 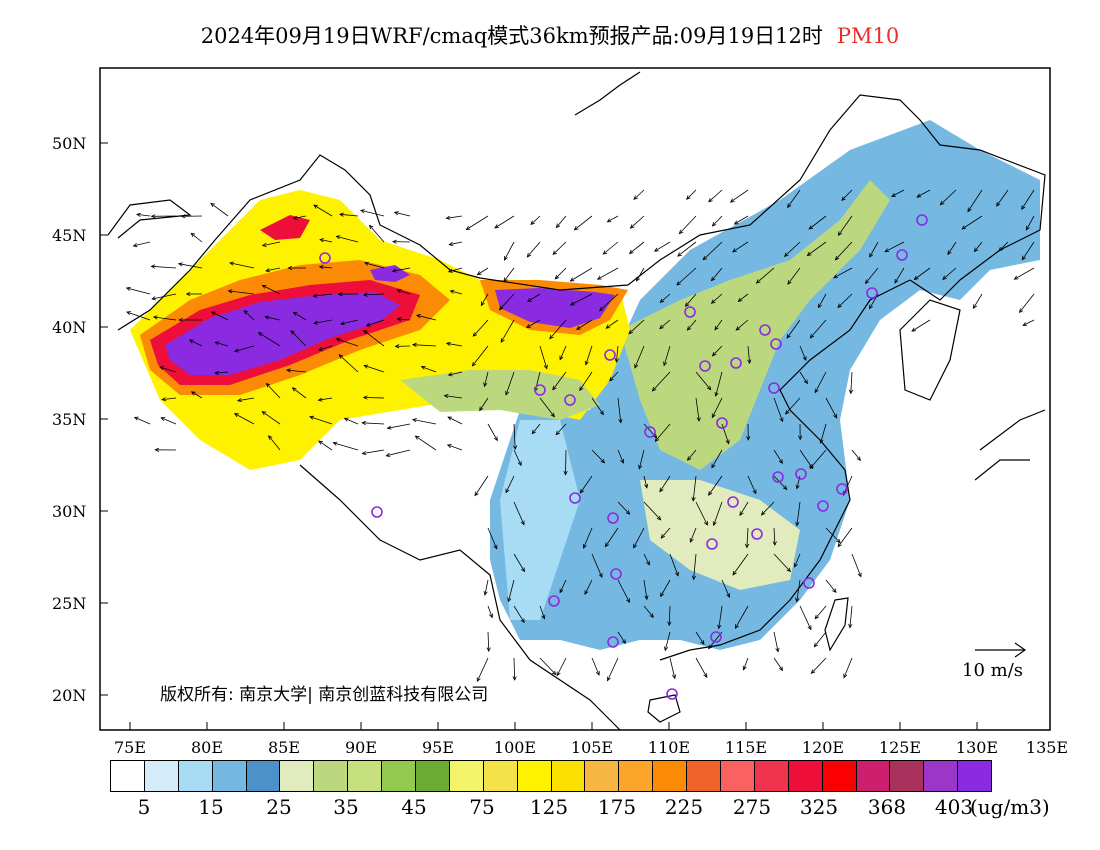 I want to click on x-tick-label: 80E, so click(x=207, y=747).